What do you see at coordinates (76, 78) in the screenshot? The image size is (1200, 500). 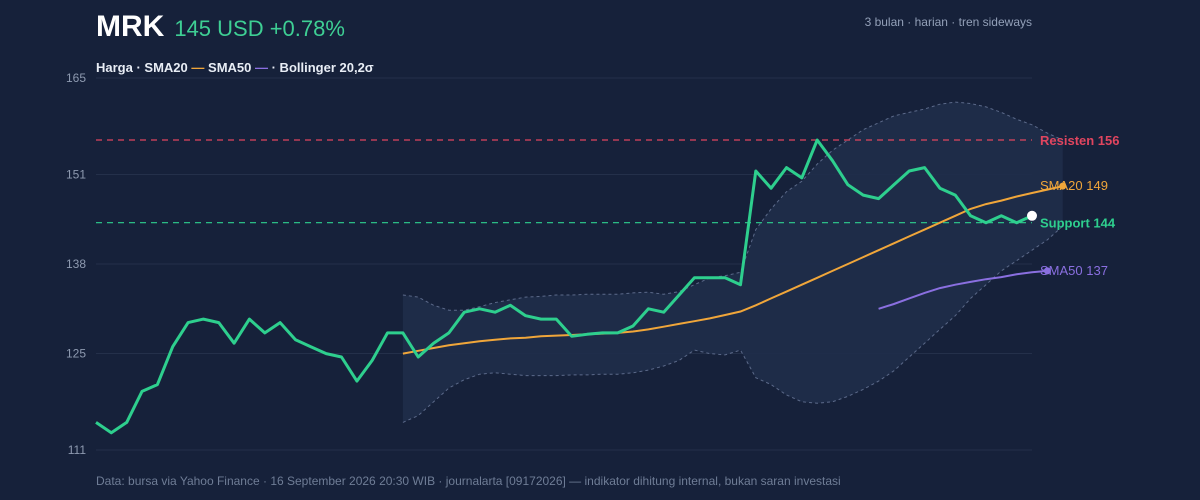 I see `y-tick-165: 165` at bounding box center [76, 78].